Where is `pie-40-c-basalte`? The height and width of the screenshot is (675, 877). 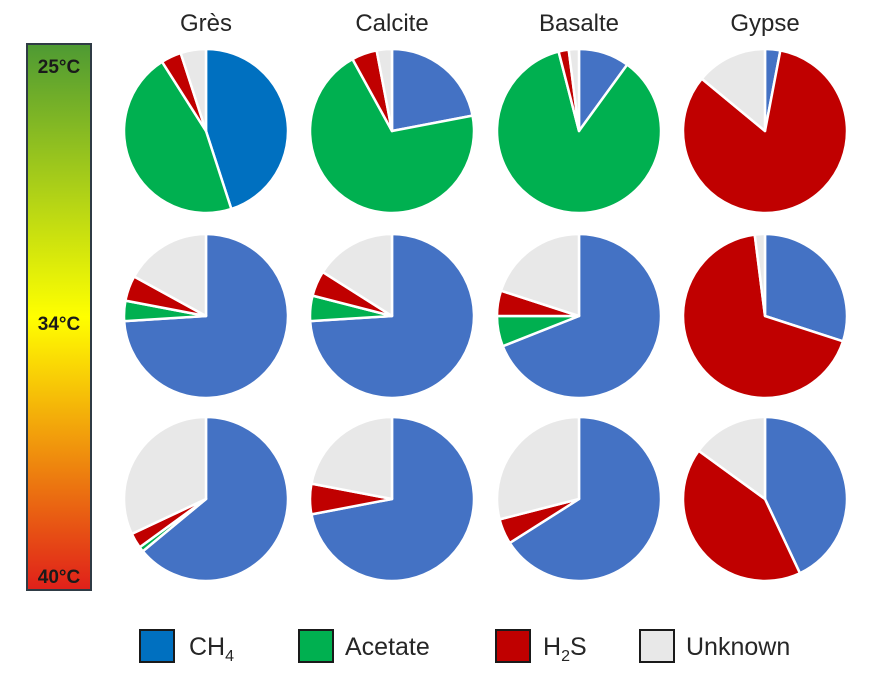
pie-40-c-basalte is located at coordinates (579, 499).